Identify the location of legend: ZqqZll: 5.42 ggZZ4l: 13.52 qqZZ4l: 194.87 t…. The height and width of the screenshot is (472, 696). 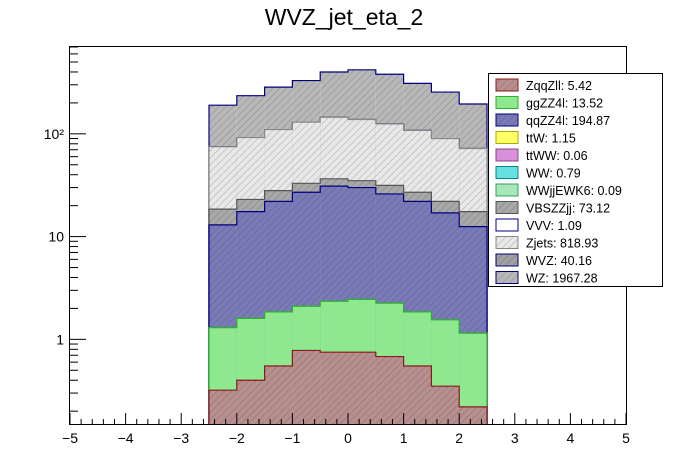
(575, 180).